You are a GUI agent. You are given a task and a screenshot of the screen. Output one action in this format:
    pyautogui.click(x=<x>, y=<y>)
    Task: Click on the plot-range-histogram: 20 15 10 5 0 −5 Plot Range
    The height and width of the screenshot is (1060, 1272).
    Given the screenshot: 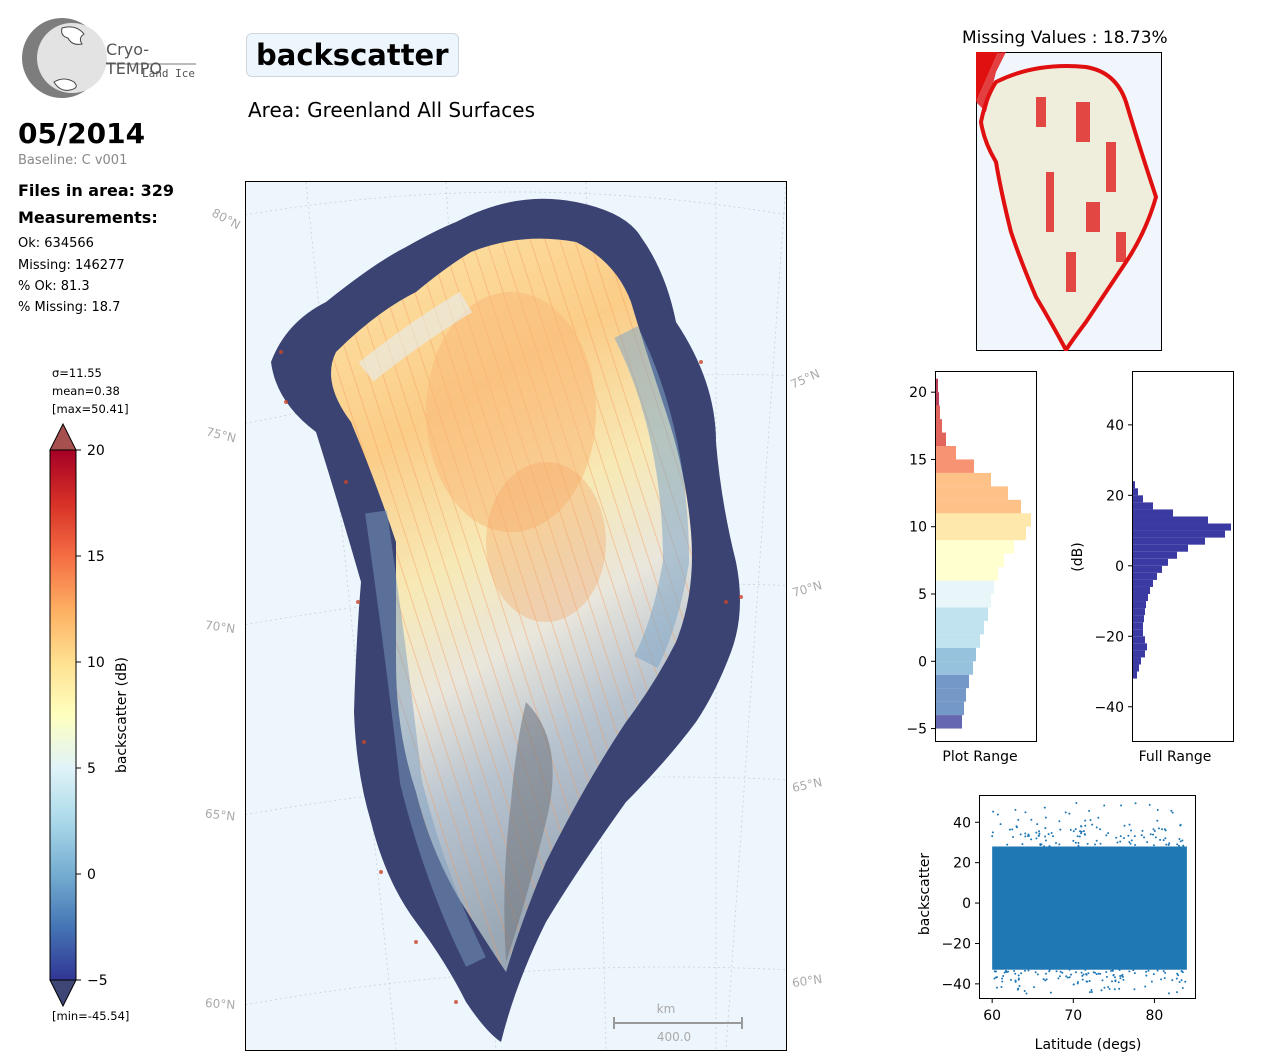 What is the action you would take?
    pyautogui.click(x=971, y=568)
    